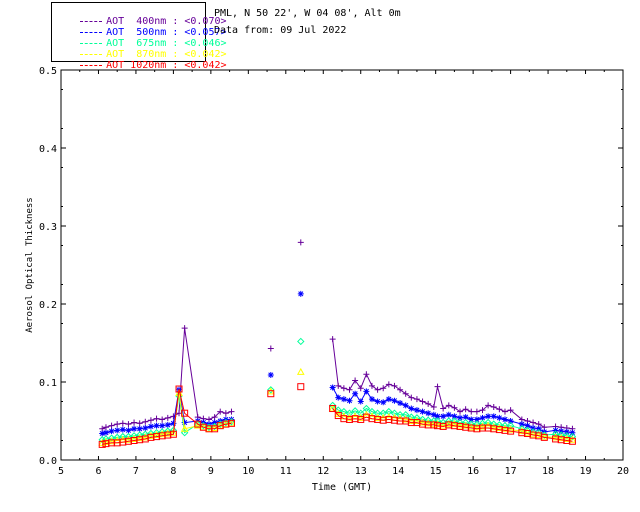 The width and height of the screenshot is (640, 512). Describe the element at coordinates (91, 32) in the screenshot. I see `legend-swatch-500nm` at that location.